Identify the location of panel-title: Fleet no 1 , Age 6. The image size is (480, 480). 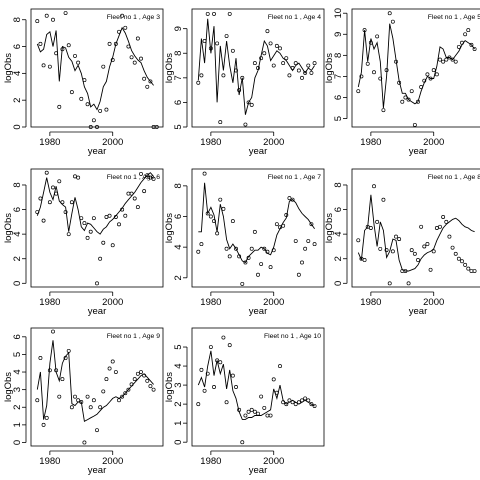
(133, 177).